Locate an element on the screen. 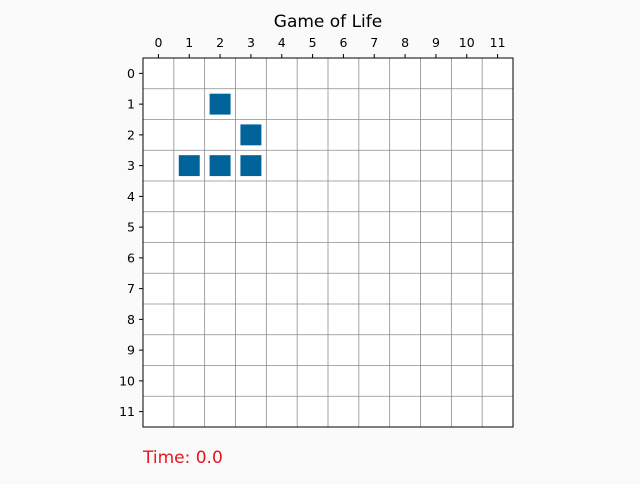 The image size is (640, 484). column-label: 11 is located at coordinates (498, 42).